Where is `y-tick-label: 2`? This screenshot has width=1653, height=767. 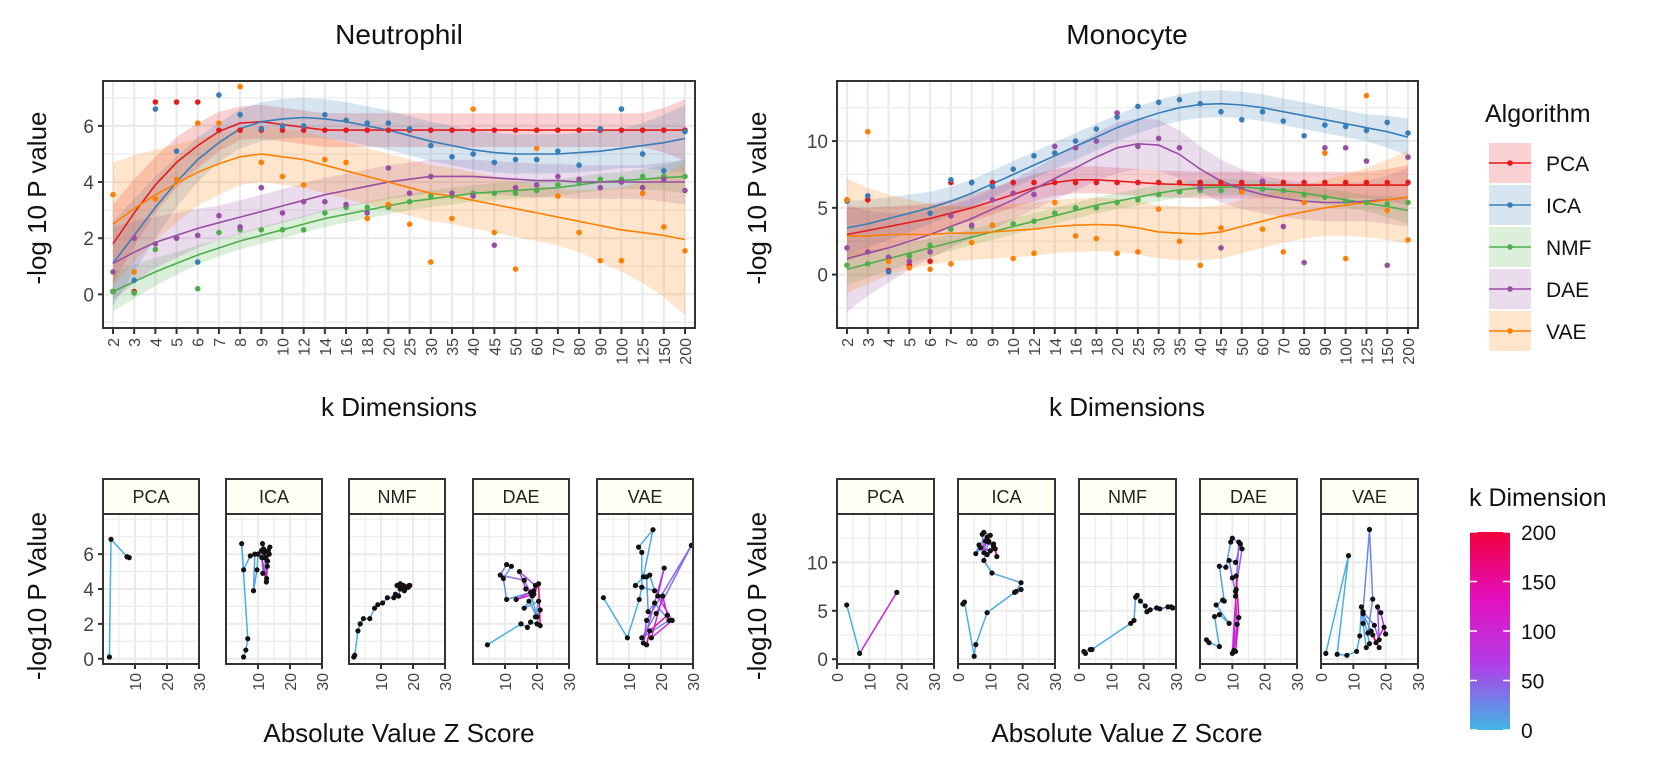 y-tick-label: 2 is located at coordinates (88, 239).